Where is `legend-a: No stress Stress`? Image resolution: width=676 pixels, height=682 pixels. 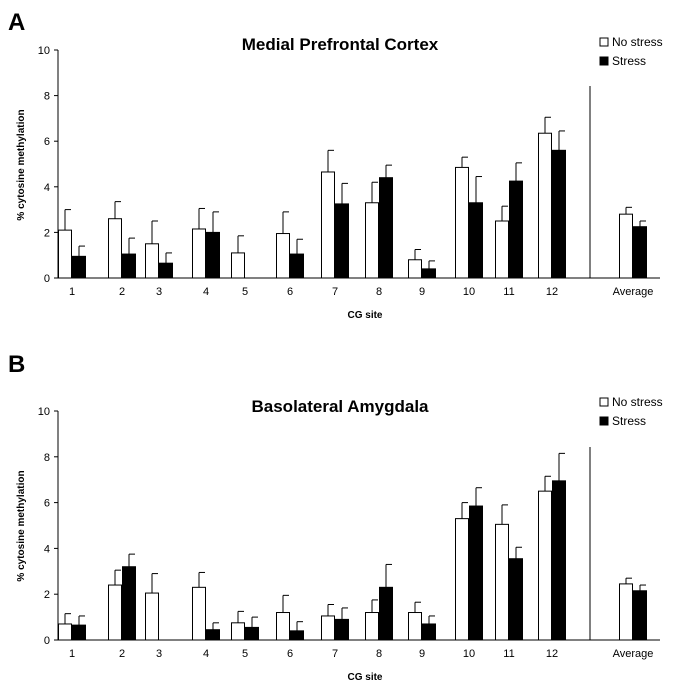
legend-a: No stress Stress is located at coordinates (631, 51).